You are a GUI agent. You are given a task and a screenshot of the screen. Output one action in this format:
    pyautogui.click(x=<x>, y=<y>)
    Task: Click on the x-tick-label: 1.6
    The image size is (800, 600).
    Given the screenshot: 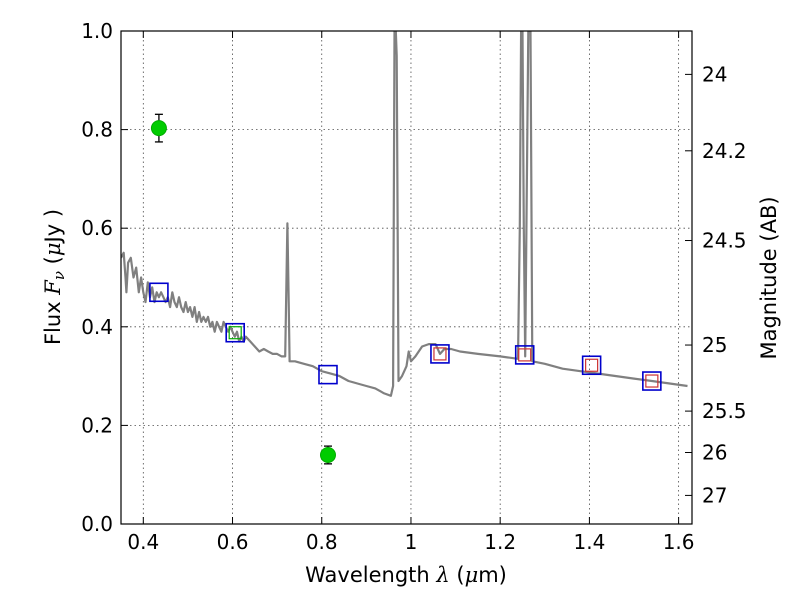 What is the action you would take?
    pyautogui.click(x=679, y=542)
    